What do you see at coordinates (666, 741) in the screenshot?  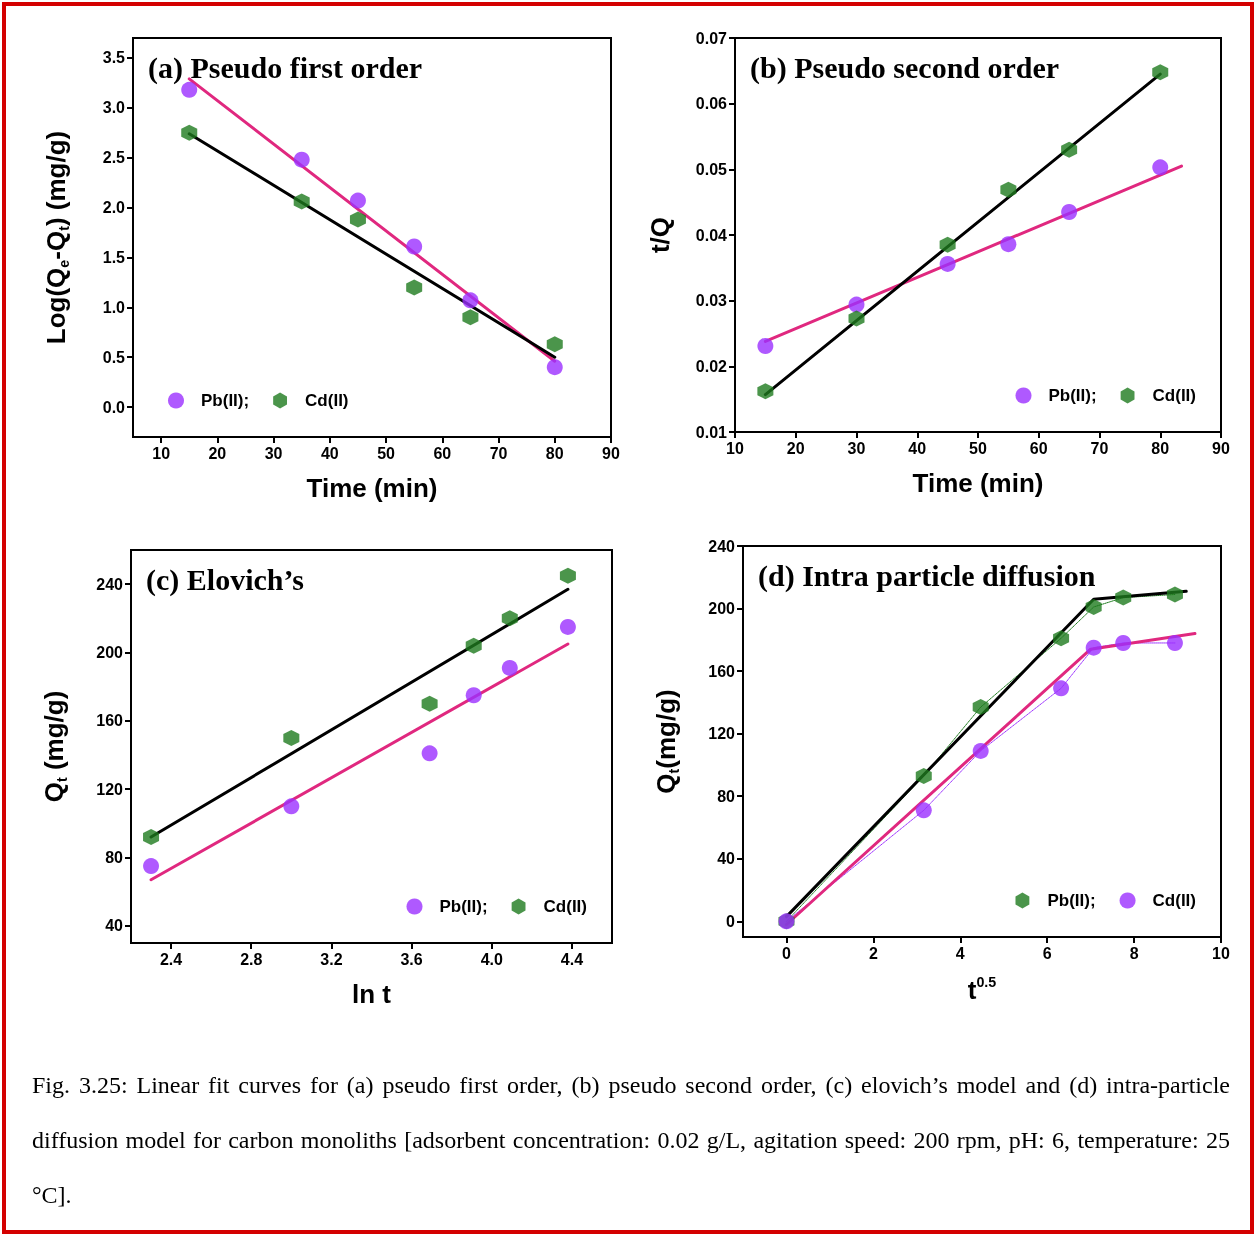 I see `y-axis-title: Qt(mg/g)` at bounding box center [666, 741].